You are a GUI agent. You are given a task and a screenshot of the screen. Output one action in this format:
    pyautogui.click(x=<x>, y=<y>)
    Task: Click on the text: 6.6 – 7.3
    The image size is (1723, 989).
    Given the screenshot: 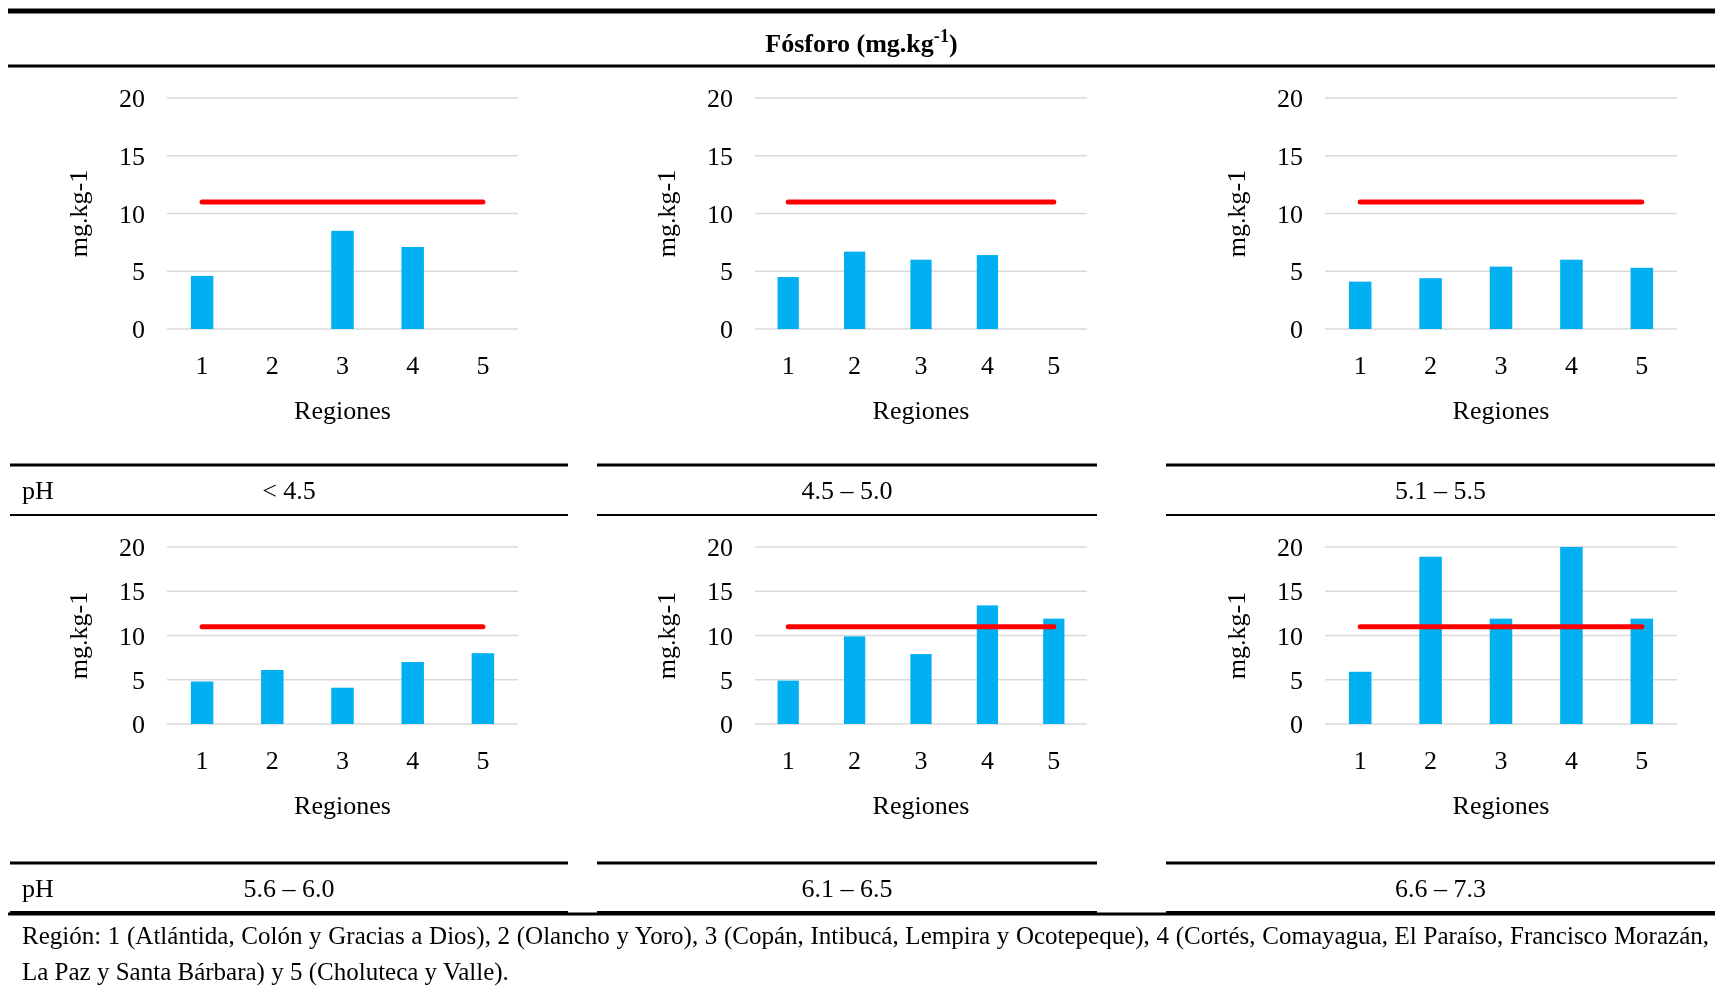 What is the action you would take?
    pyautogui.click(x=1440, y=888)
    